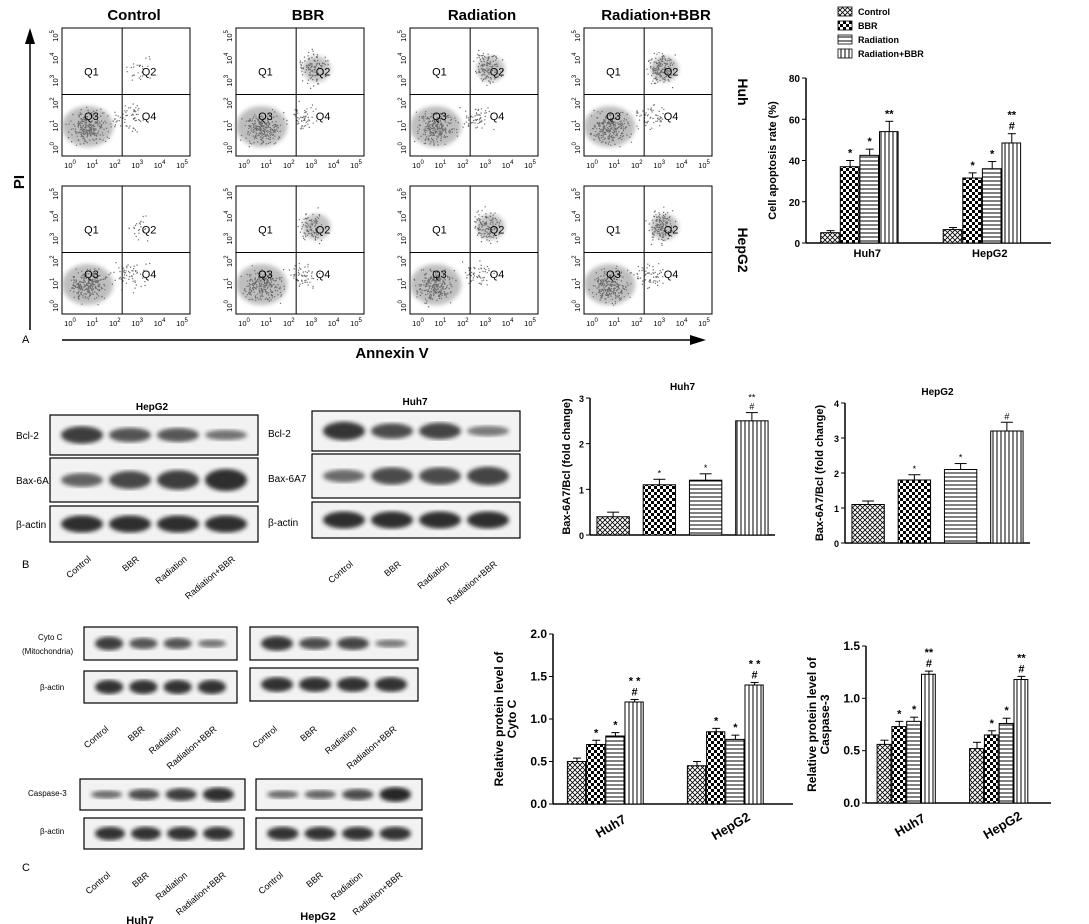 The height and width of the screenshot is (924, 1089). What do you see at coordinates (851, 803) in the screenshot?
I see `y-tick-label: 0.0` at bounding box center [851, 803].